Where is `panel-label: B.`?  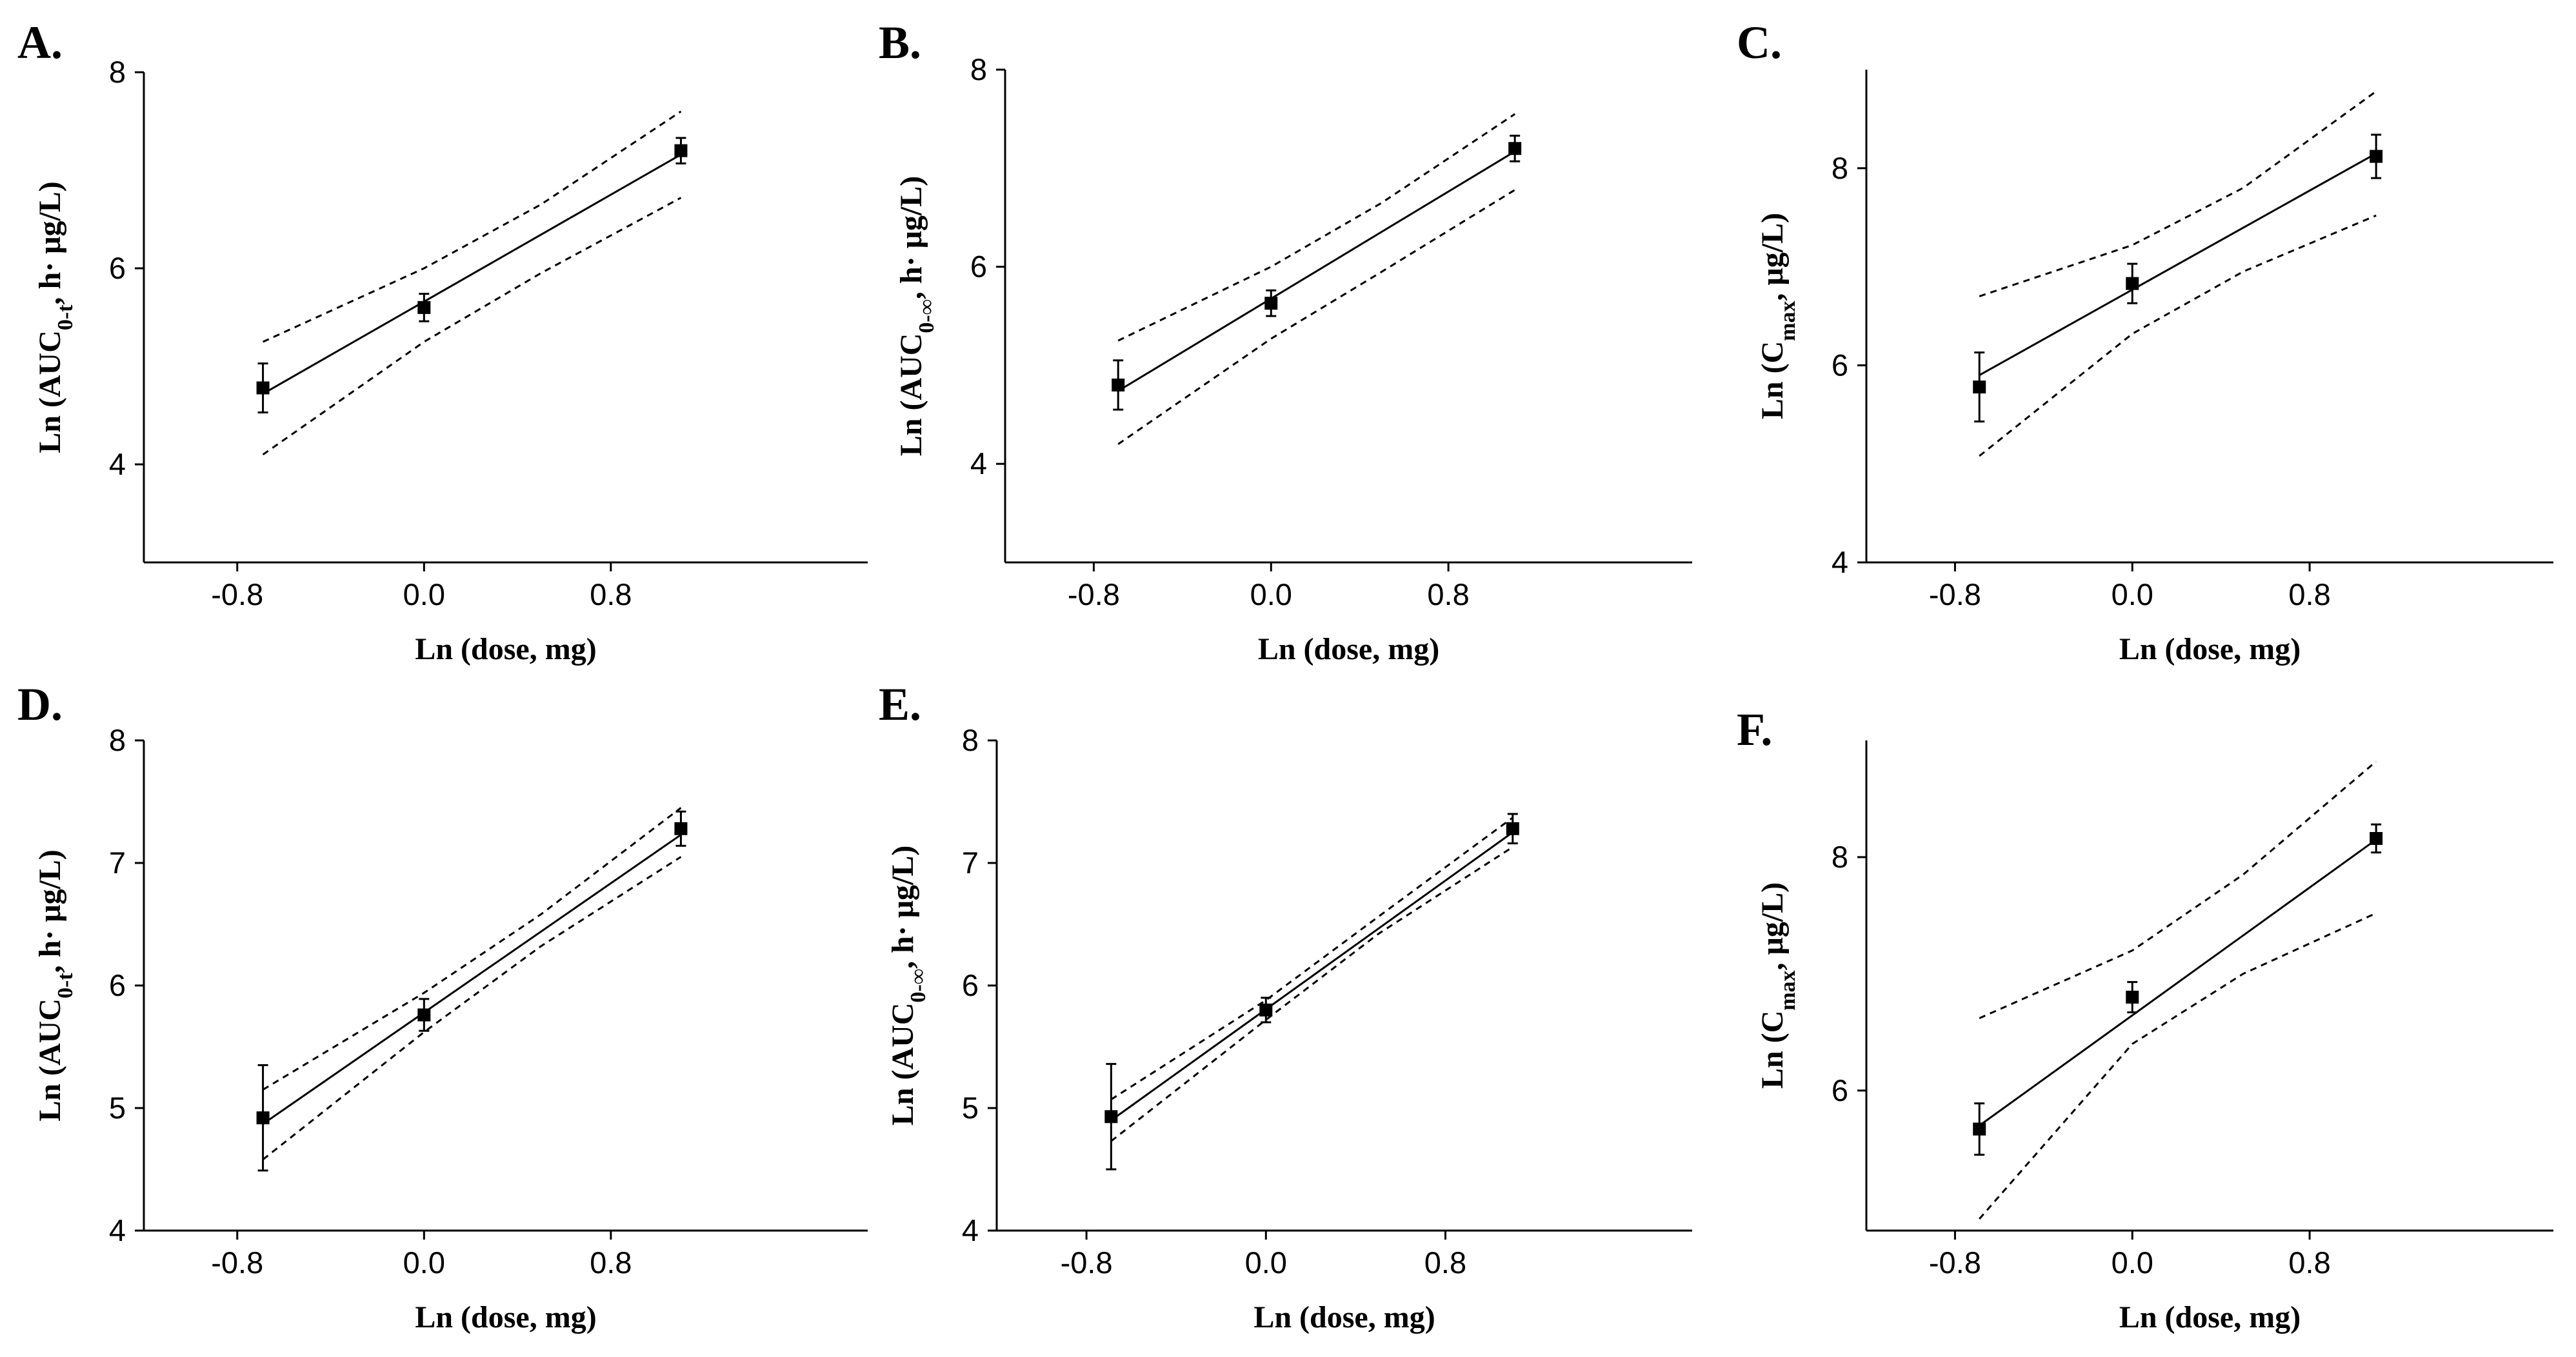
panel-label: B. is located at coordinates (900, 42).